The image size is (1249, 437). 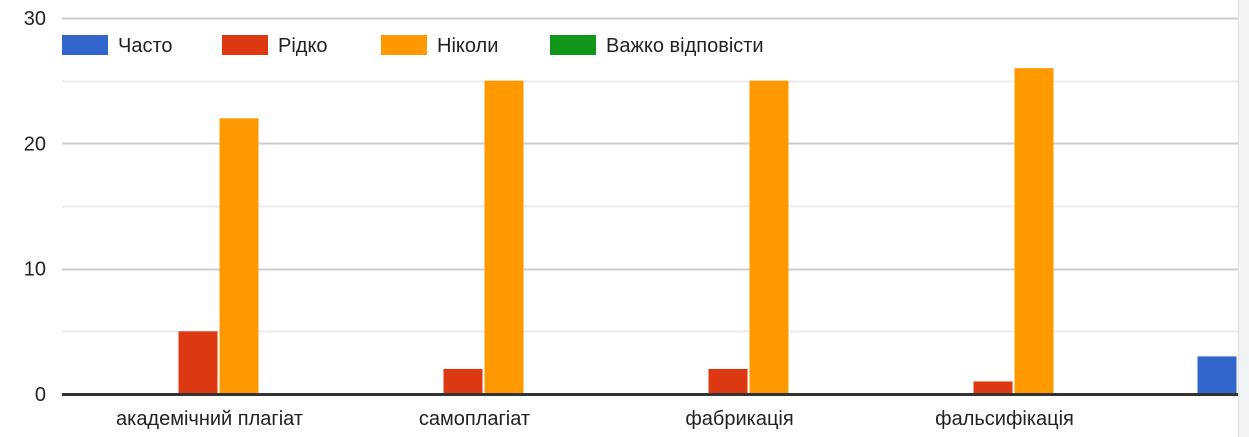 What do you see at coordinates (685, 46) in the screenshot?
I see `legend-label-4: Важко відповісти` at bounding box center [685, 46].